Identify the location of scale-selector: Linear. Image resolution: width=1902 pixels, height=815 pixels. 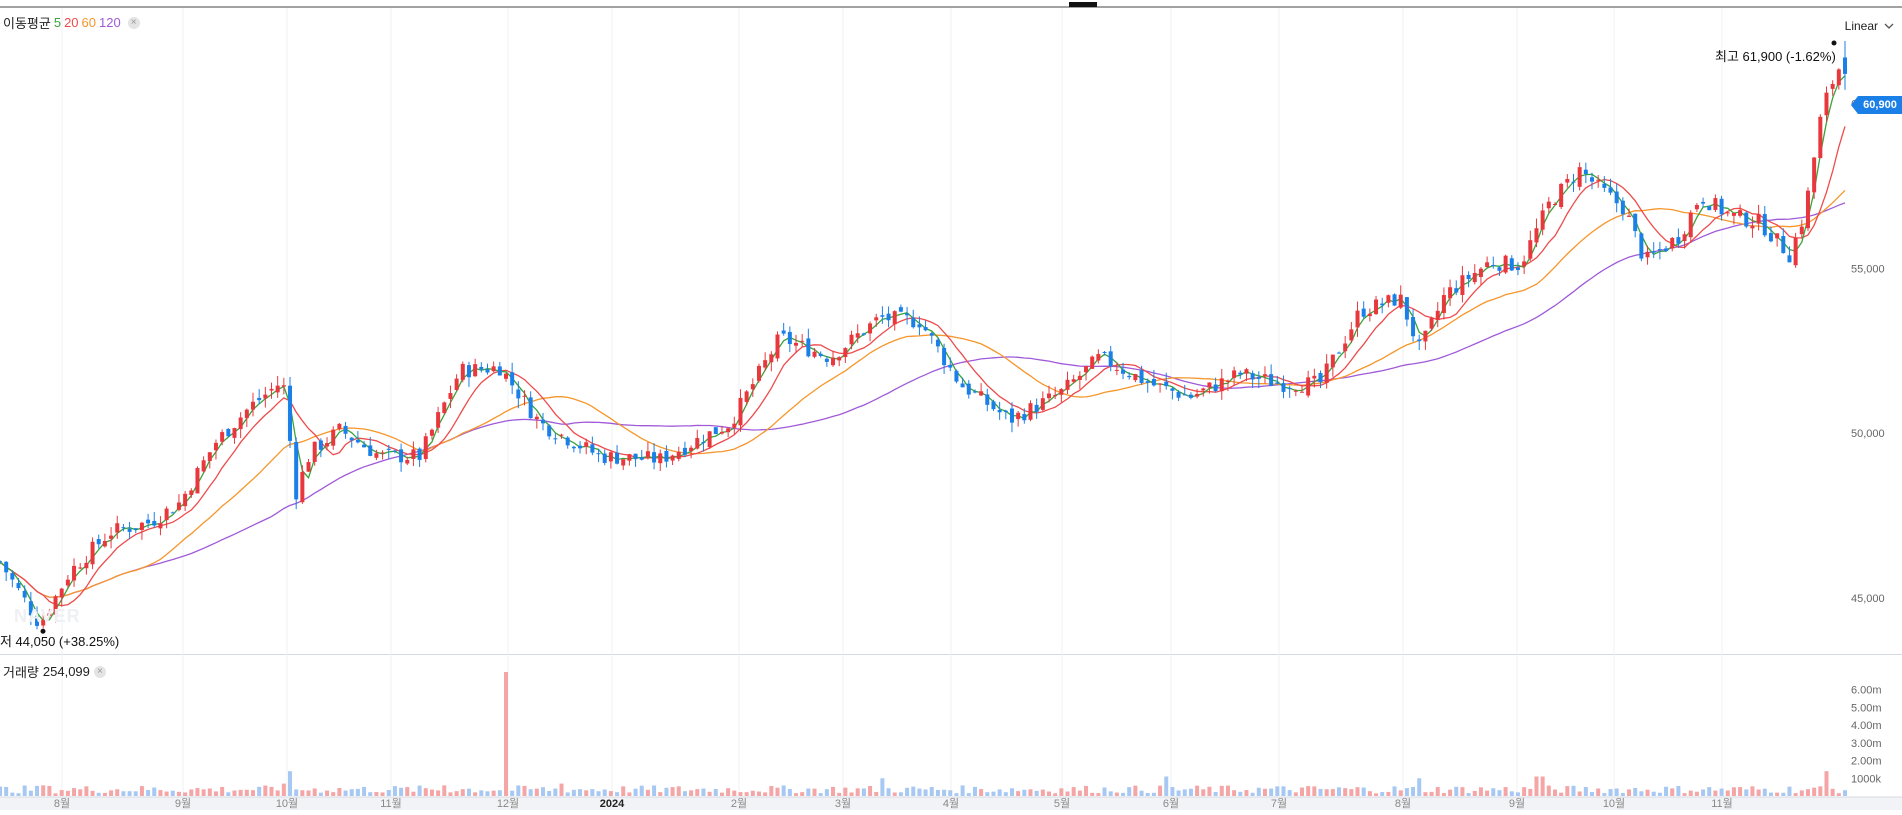
(1869, 26).